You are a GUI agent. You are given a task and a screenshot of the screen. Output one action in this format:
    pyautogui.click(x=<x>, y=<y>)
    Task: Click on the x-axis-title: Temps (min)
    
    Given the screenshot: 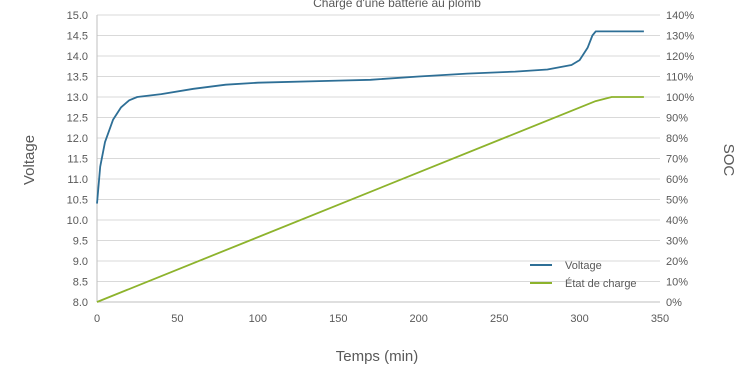 What is the action you would take?
    pyautogui.click(x=377, y=356)
    